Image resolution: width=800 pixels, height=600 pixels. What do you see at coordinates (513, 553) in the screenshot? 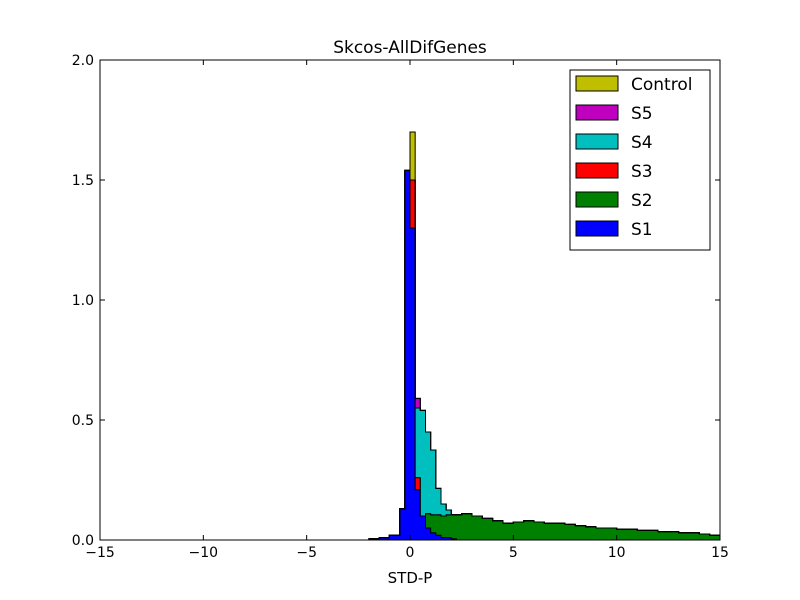
I see `x-tick-label: 5` at bounding box center [513, 553].